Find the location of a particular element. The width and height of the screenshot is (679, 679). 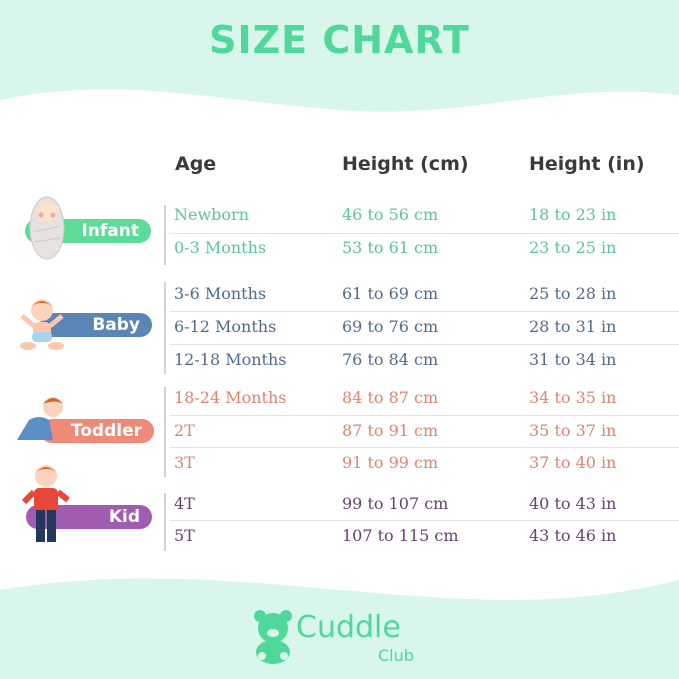

logo-name: Cuddle is located at coordinates (348, 627).